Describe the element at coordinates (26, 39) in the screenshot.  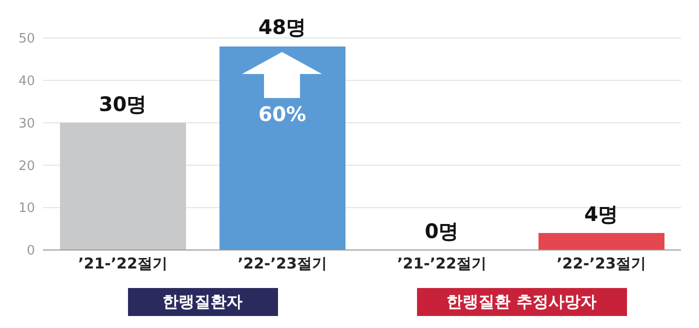
I see `y-tick-label: 50` at that location.